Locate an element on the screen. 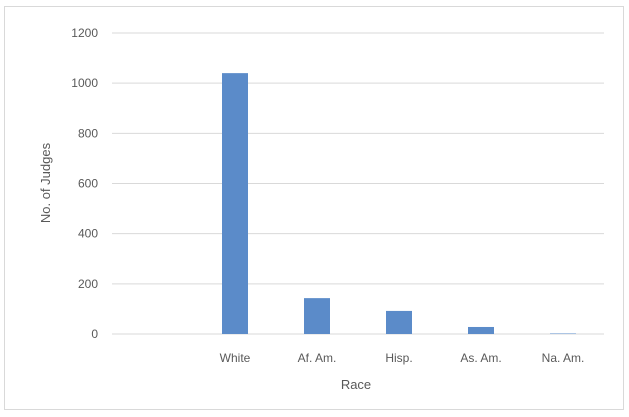 This screenshot has height=417, width=629. bar-na-am is located at coordinates (563, 333).